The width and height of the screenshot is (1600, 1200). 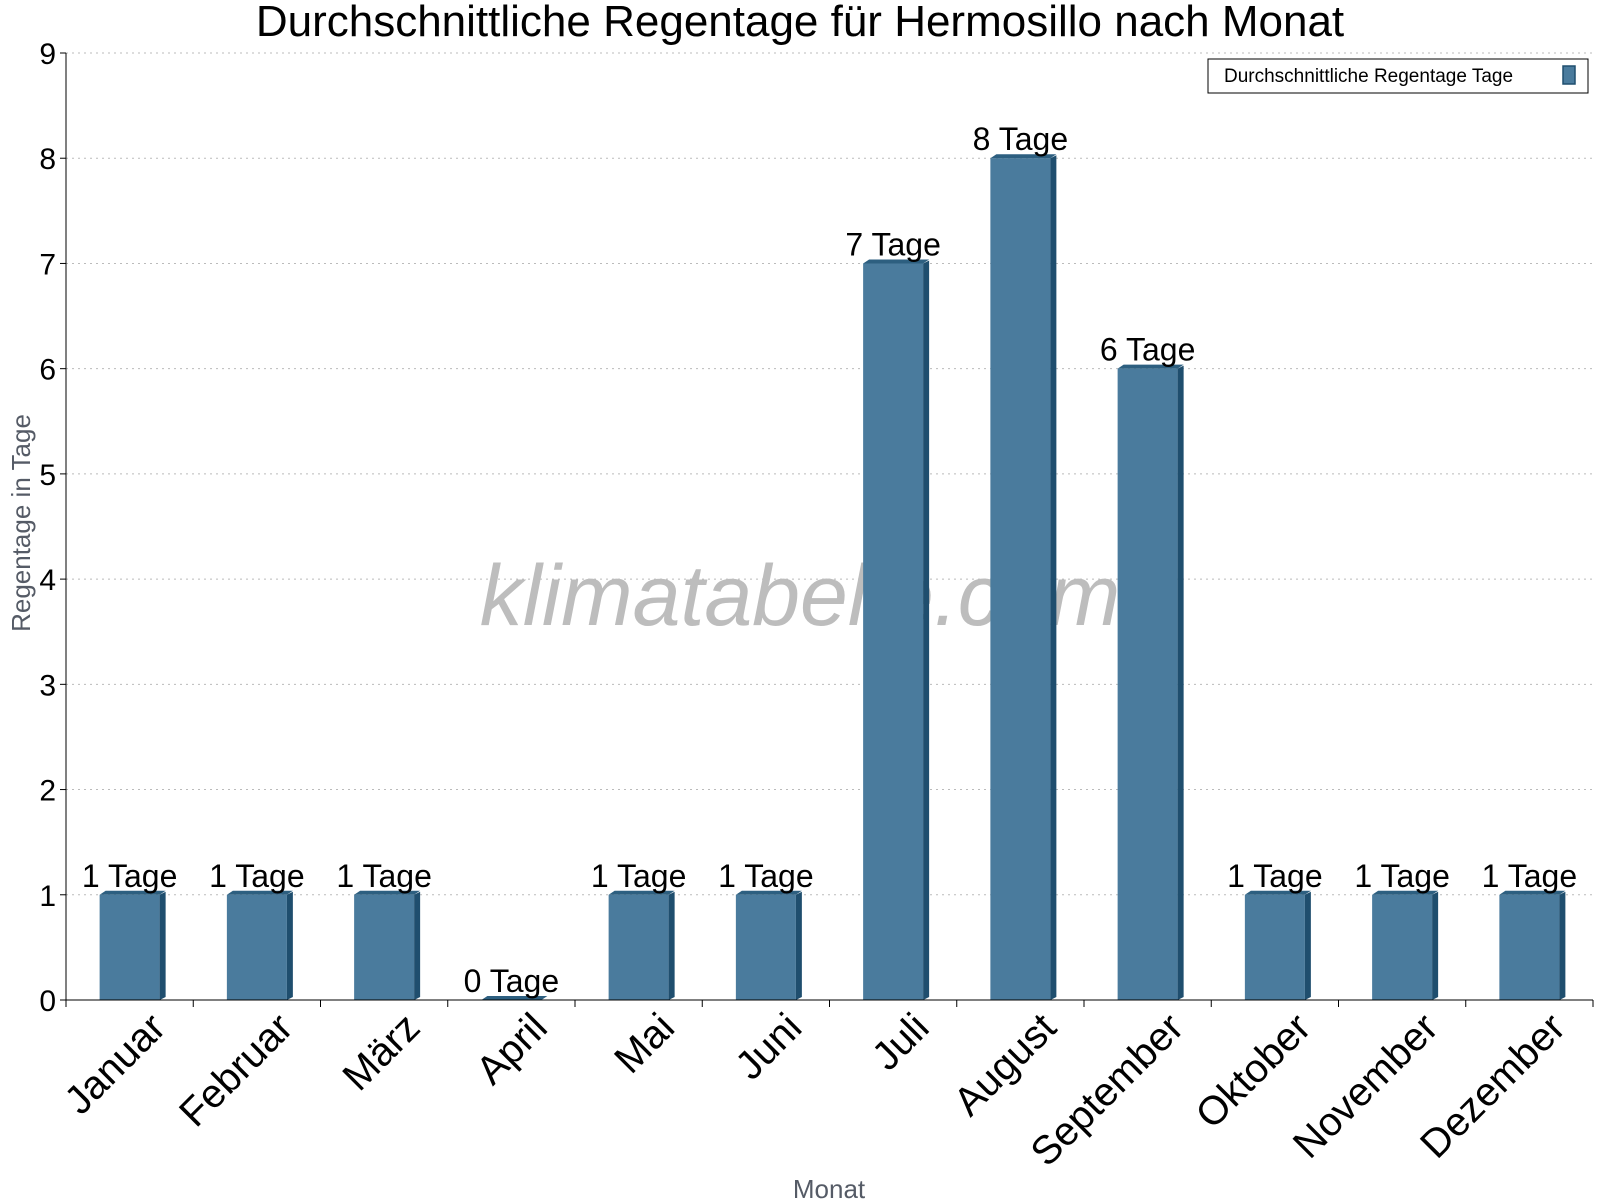 I want to click on x-tick-label: Mai, so click(x=644, y=1043).